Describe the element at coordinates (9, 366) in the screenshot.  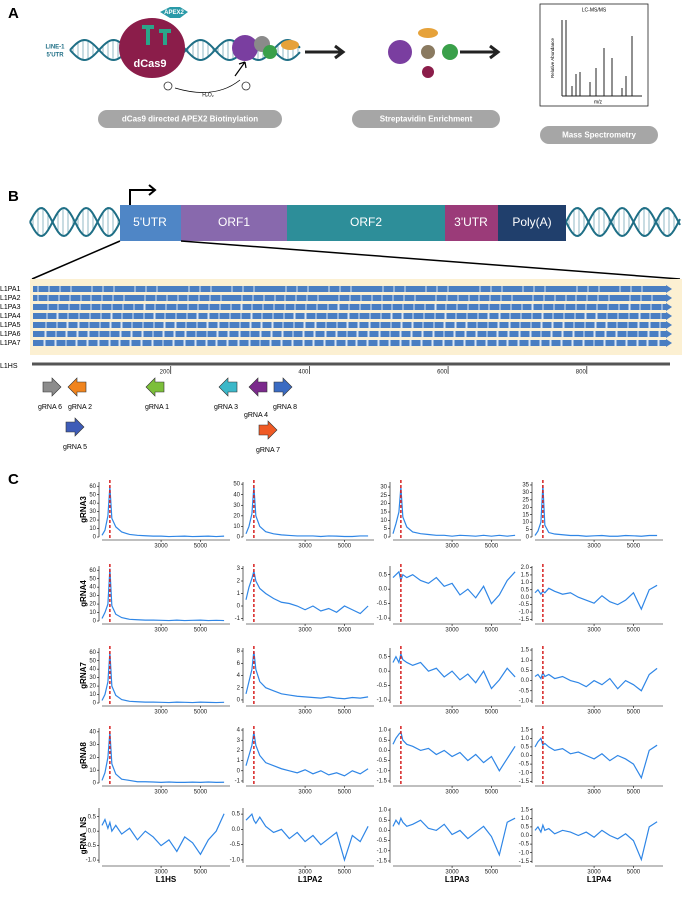
I see `ruler-label: L1HS` at that location.